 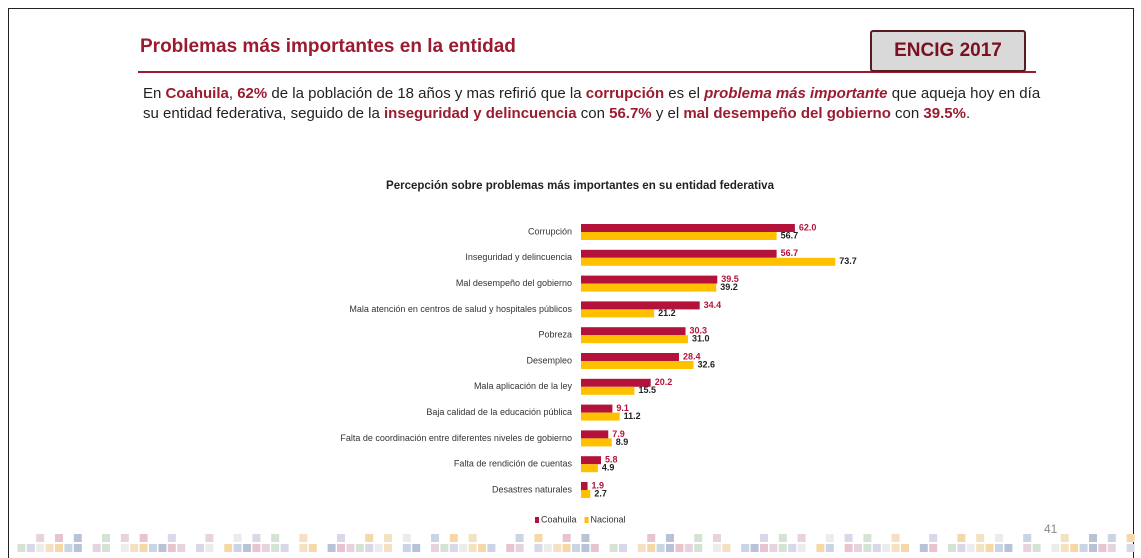 What do you see at coordinates (514, 283) in the screenshot?
I see `category-label: Mal desempeño del gobierno` at bounding box center [514, 283].